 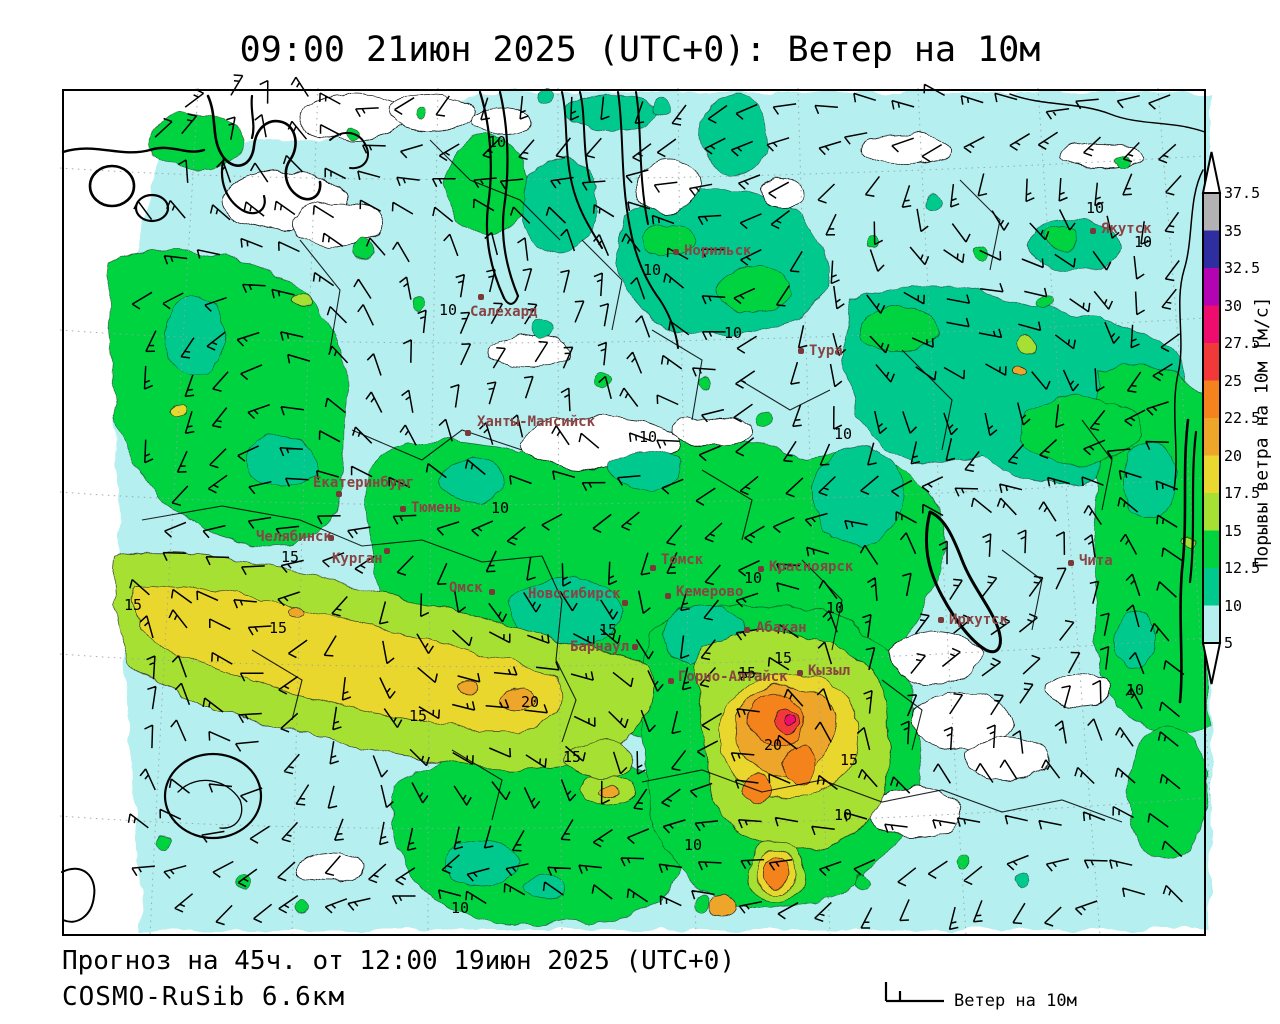 I want to click on city-label-Кызыл: Кызыл, so click(x=829, y=671).